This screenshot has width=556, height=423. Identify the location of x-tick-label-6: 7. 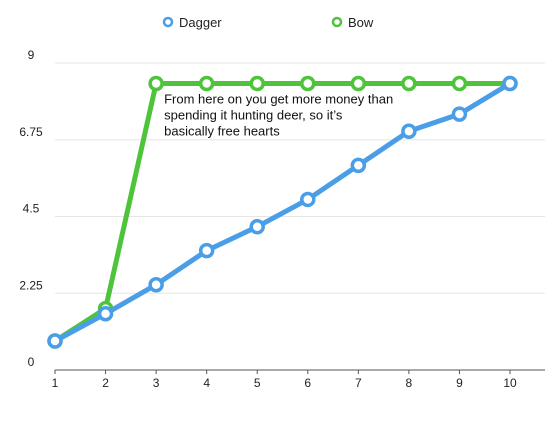
(358, 383).